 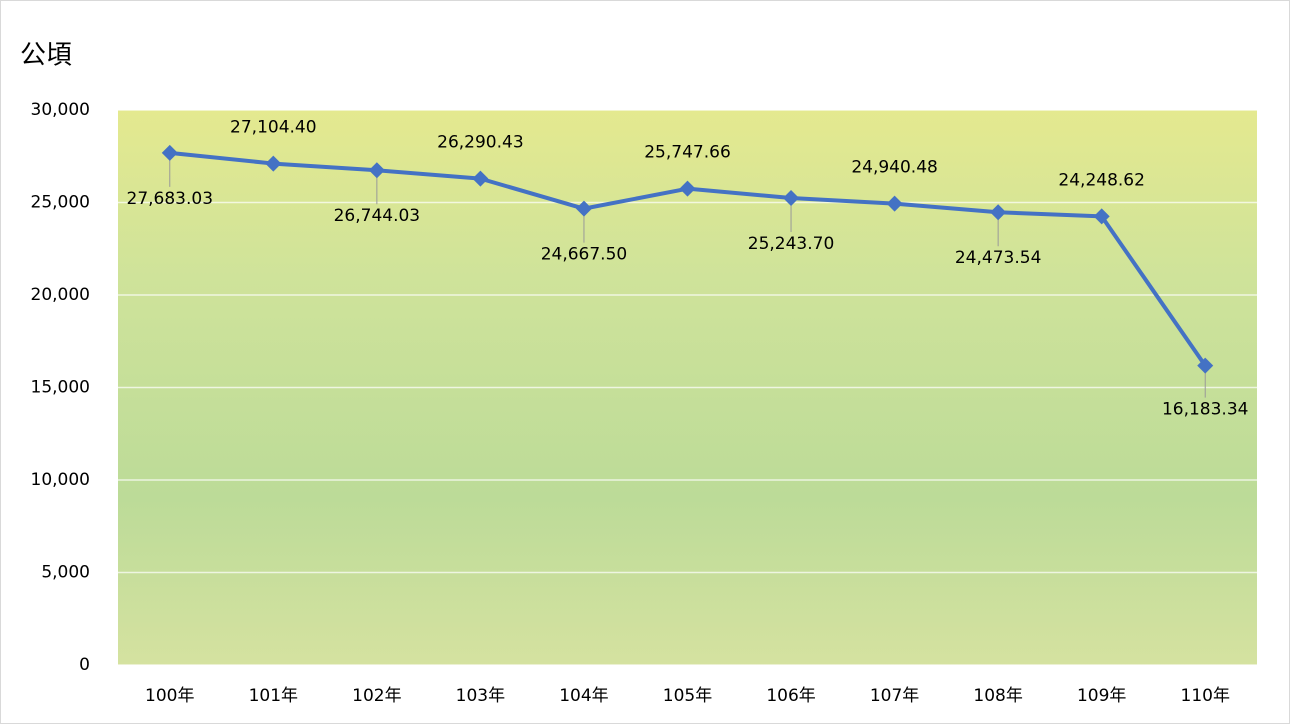 I want to click on x-tick-label: 103年, so click(x=480, y=696).